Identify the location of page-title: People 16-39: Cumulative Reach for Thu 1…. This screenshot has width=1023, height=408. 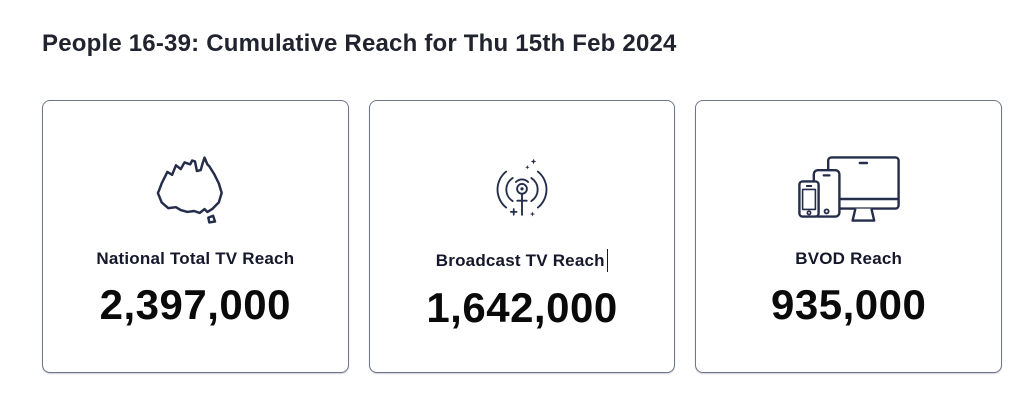
(359, 43).